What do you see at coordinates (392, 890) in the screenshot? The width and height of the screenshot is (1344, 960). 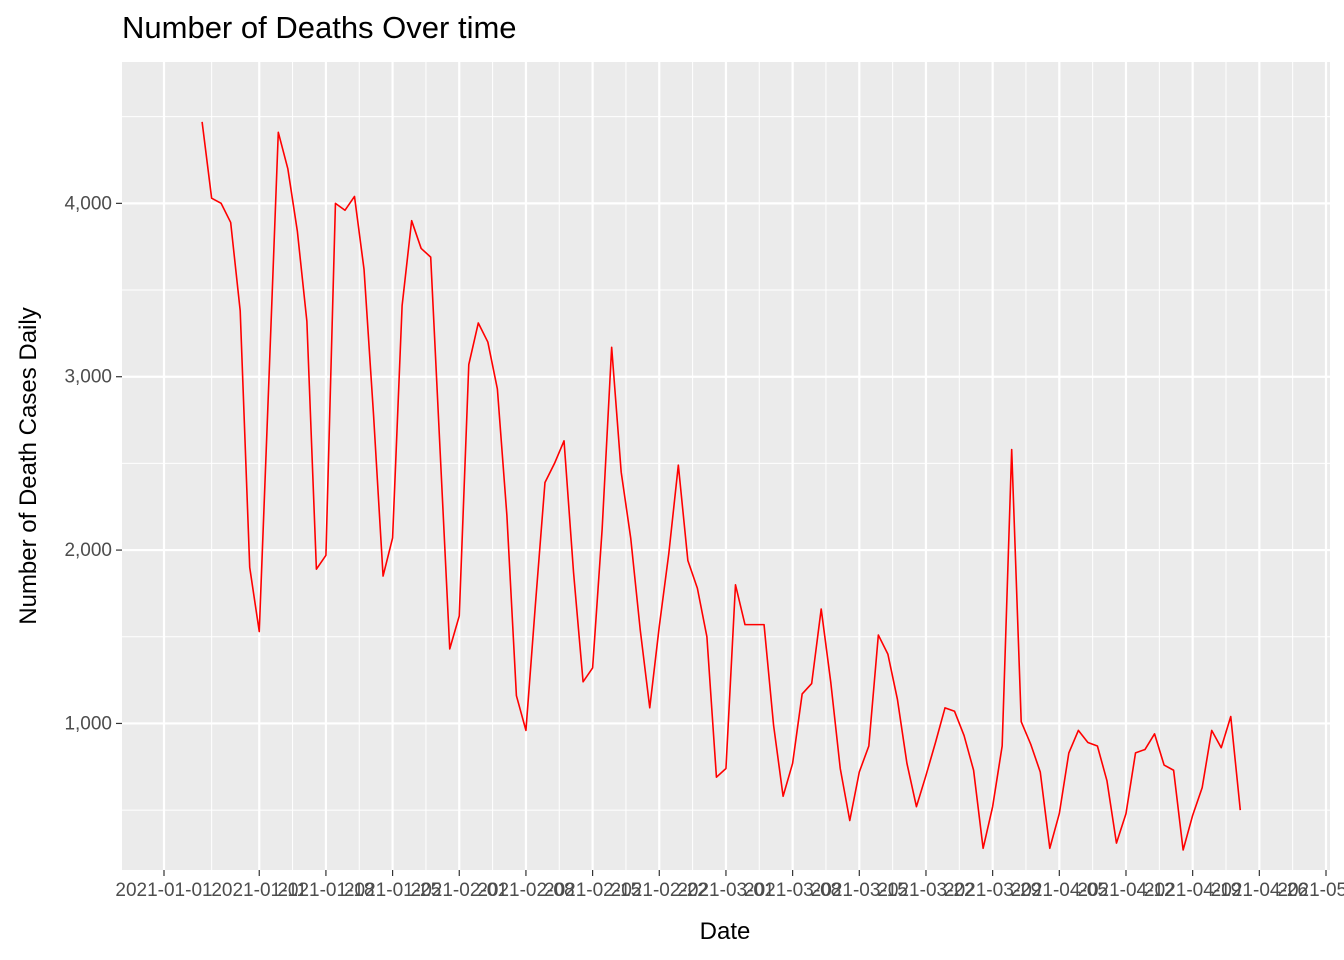 I see `x-tick-label: 2021-01-25` at bounding box center [392, 890].